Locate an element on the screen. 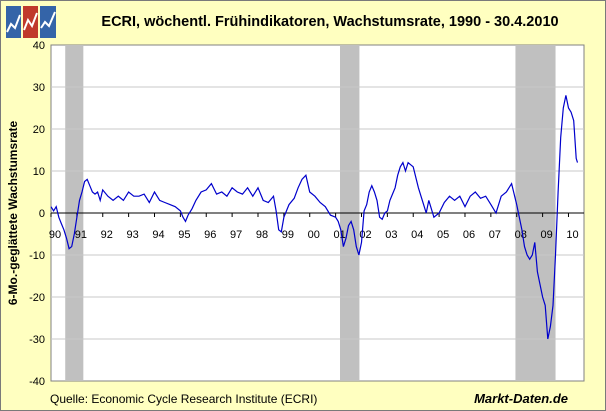 The width and height of the screenshot is (606, 411). x-tick-label: 91 is located at coordinates (81, 235).